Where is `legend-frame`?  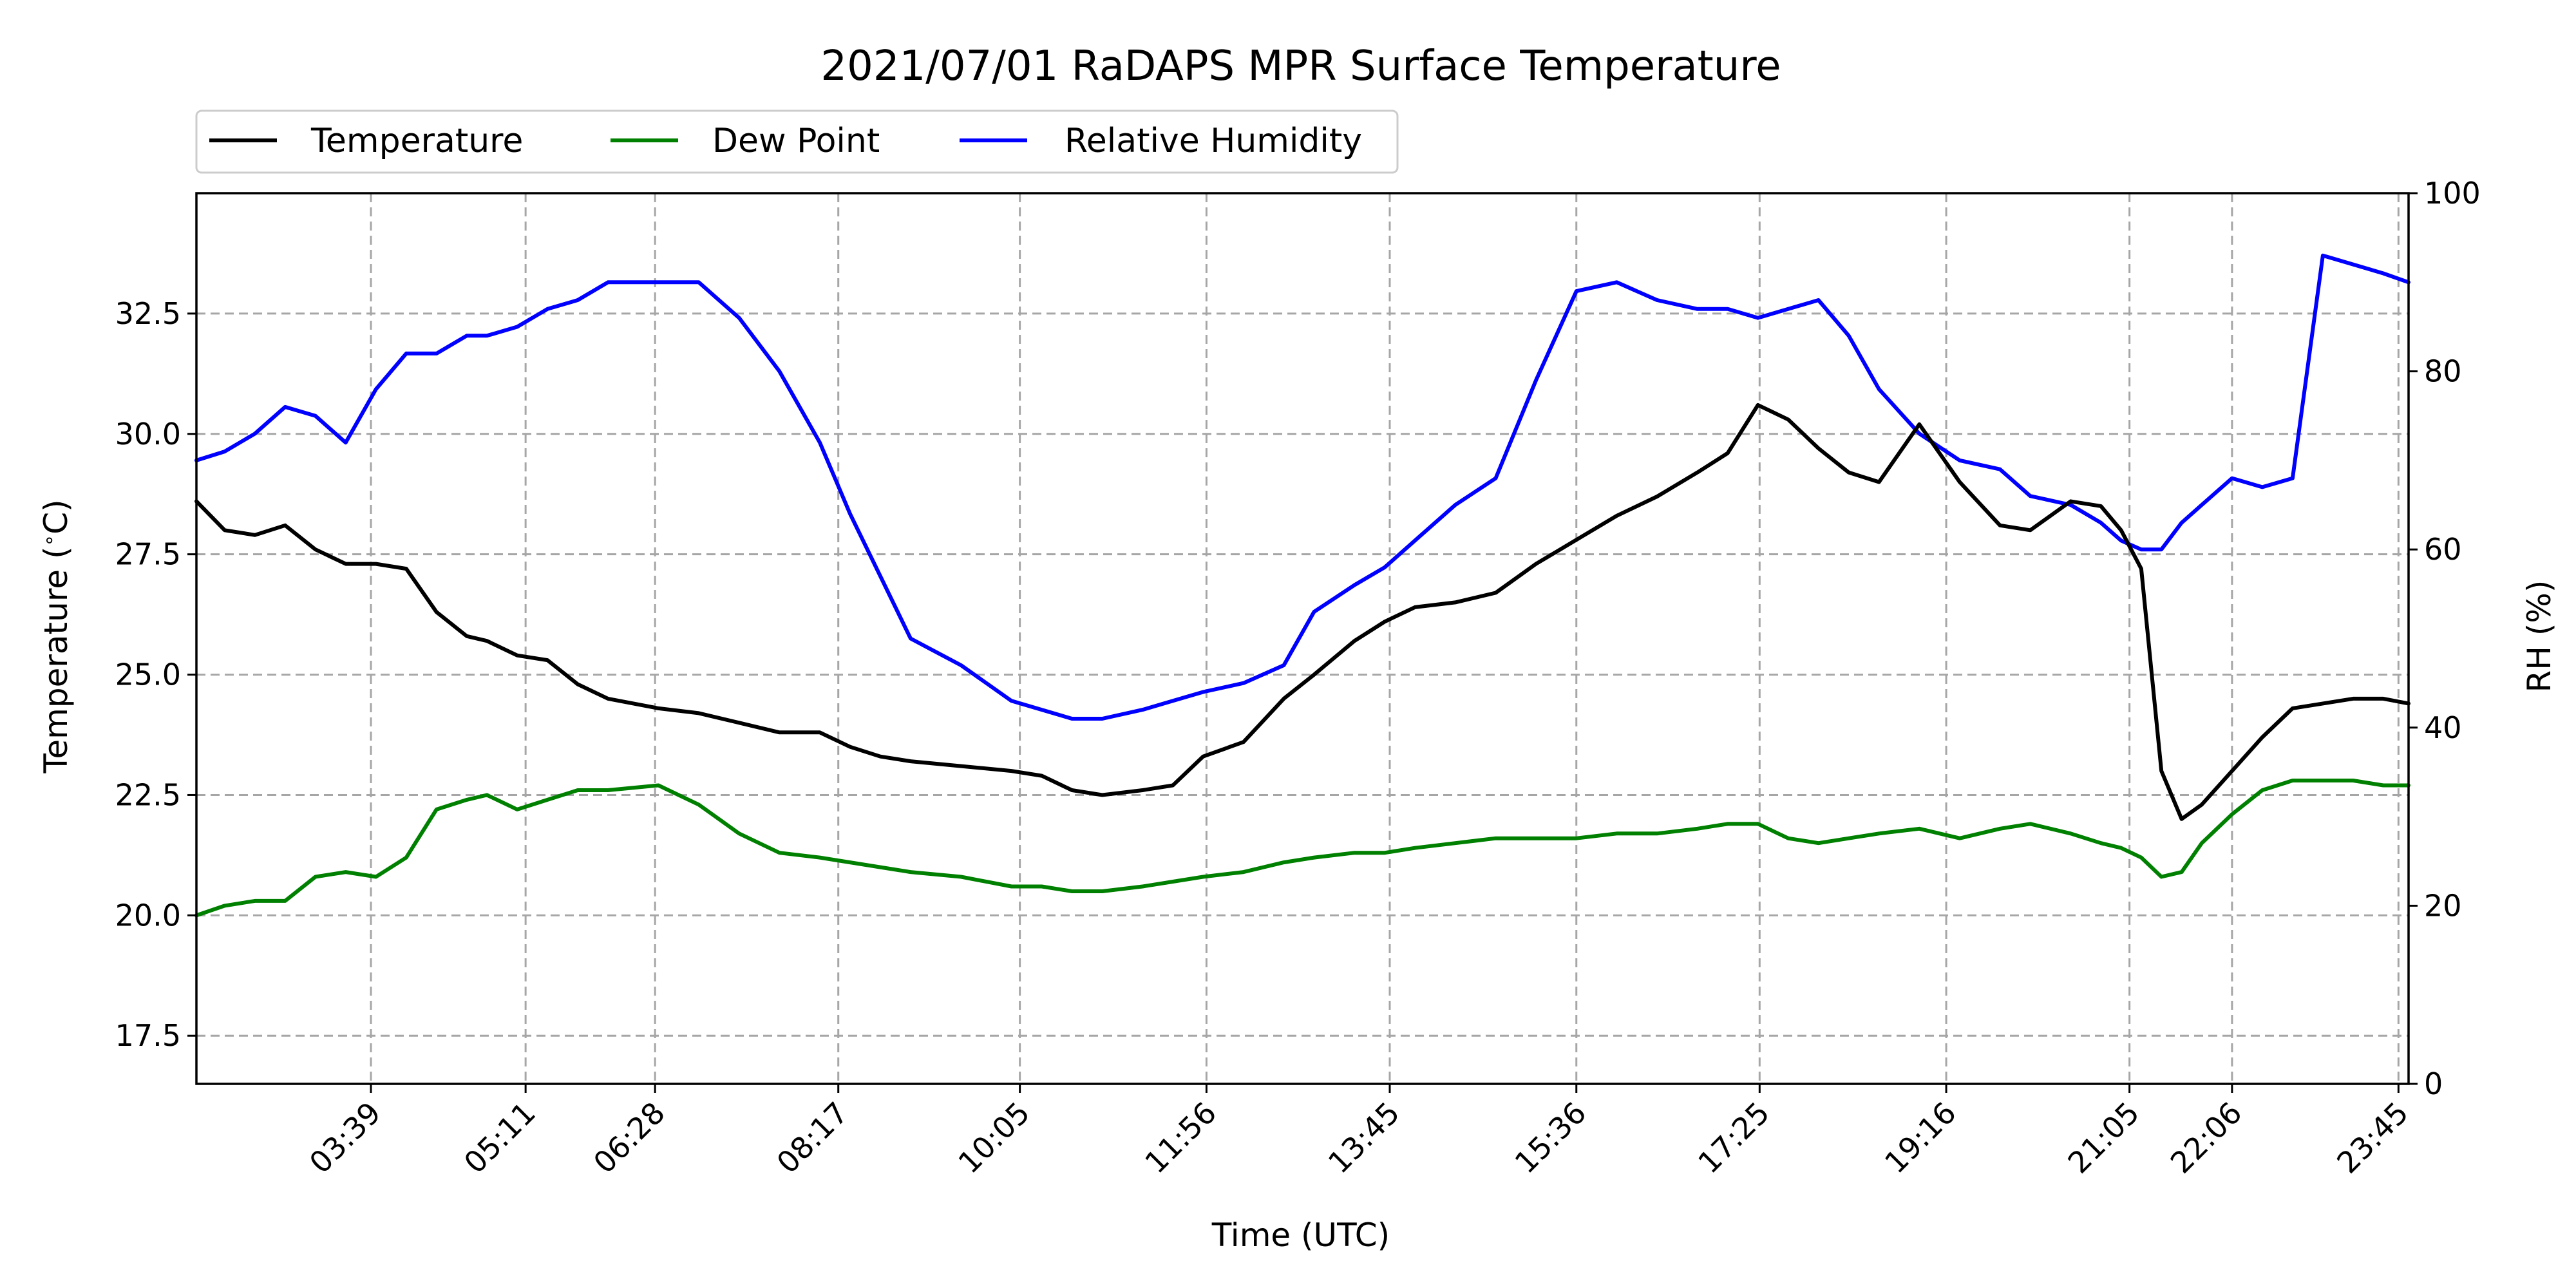 legend-frame is located at coordinates (797, 141).